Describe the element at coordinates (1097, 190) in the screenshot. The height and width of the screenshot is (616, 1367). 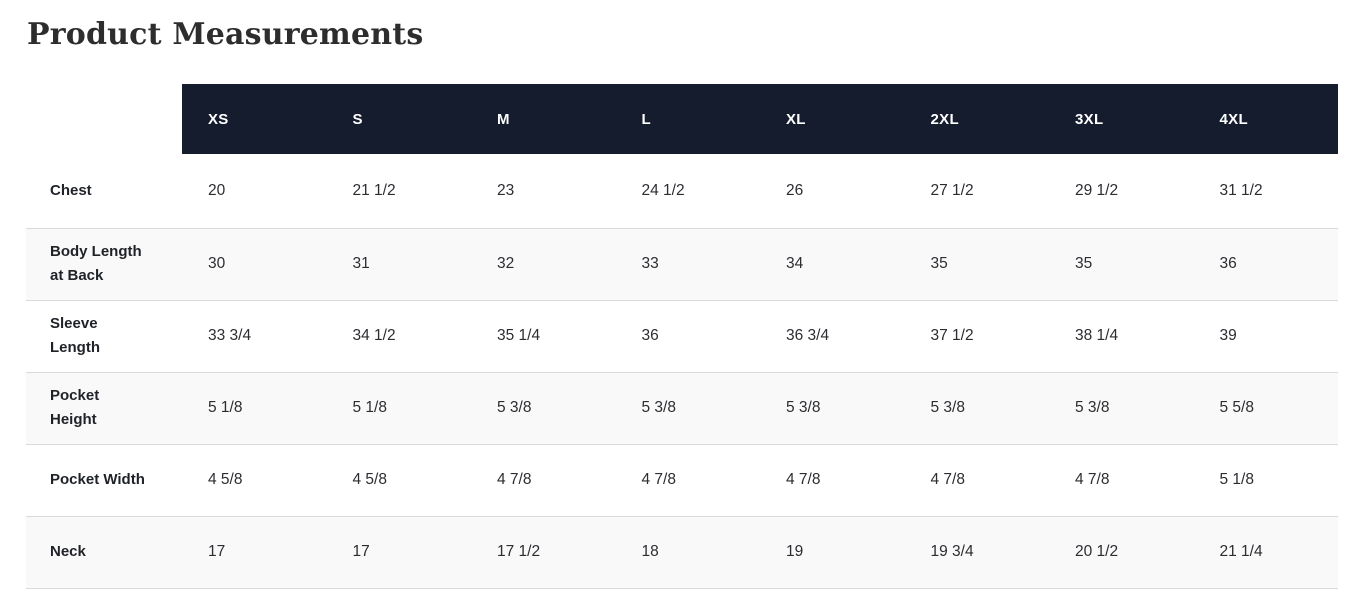
I see `measurement-cell: 29 1/2` at that location.